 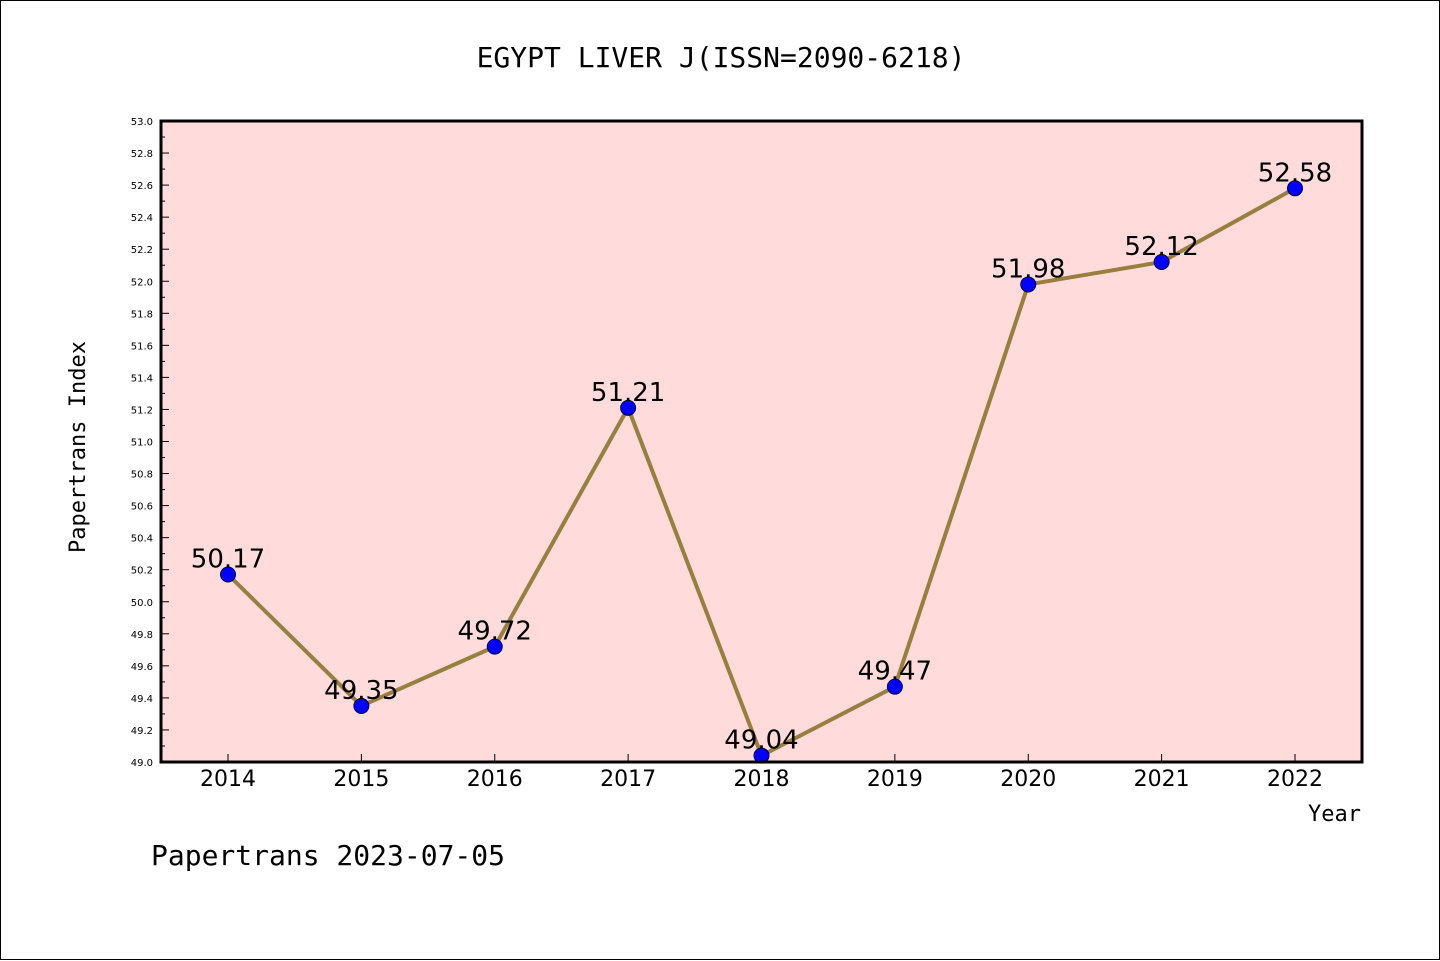 I want to click on y-tick-label: 52.2, so click(x=142, y=250).